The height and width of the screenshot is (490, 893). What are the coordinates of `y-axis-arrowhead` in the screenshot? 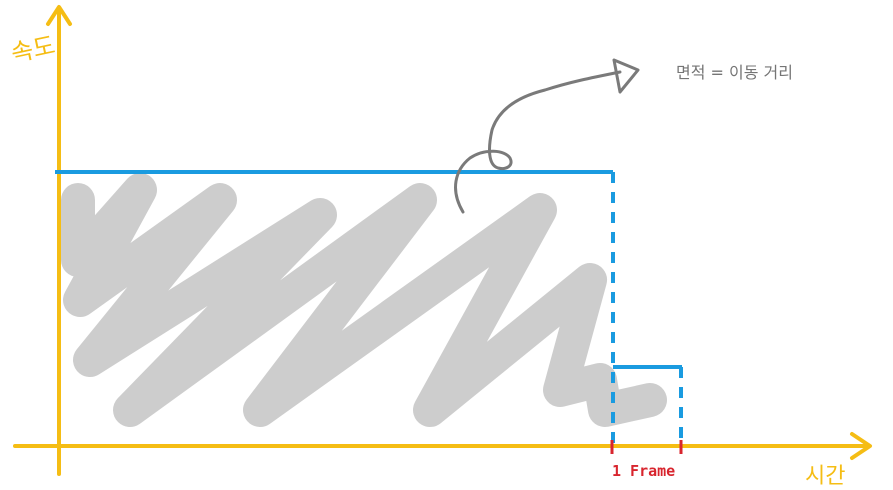 It's located at (59, 15).